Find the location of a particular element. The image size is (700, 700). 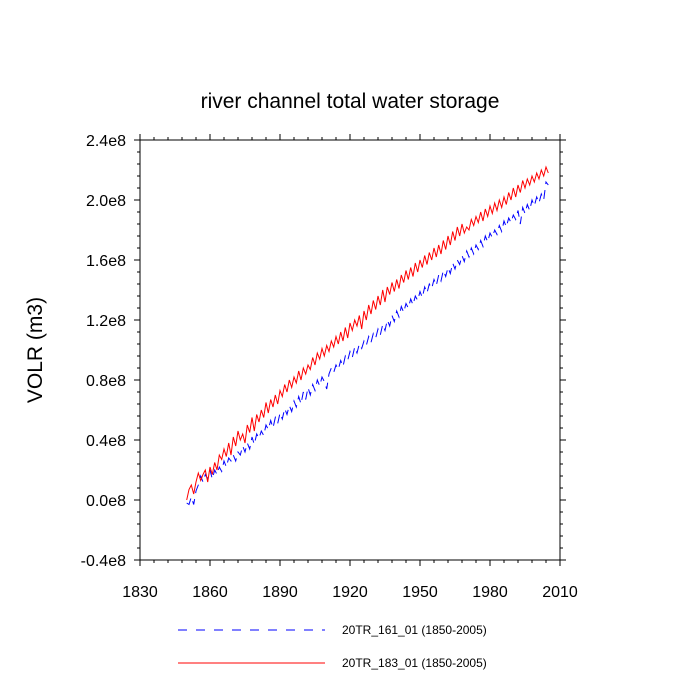

x-tick-label: 1980 is located at coordinates (490, 592).